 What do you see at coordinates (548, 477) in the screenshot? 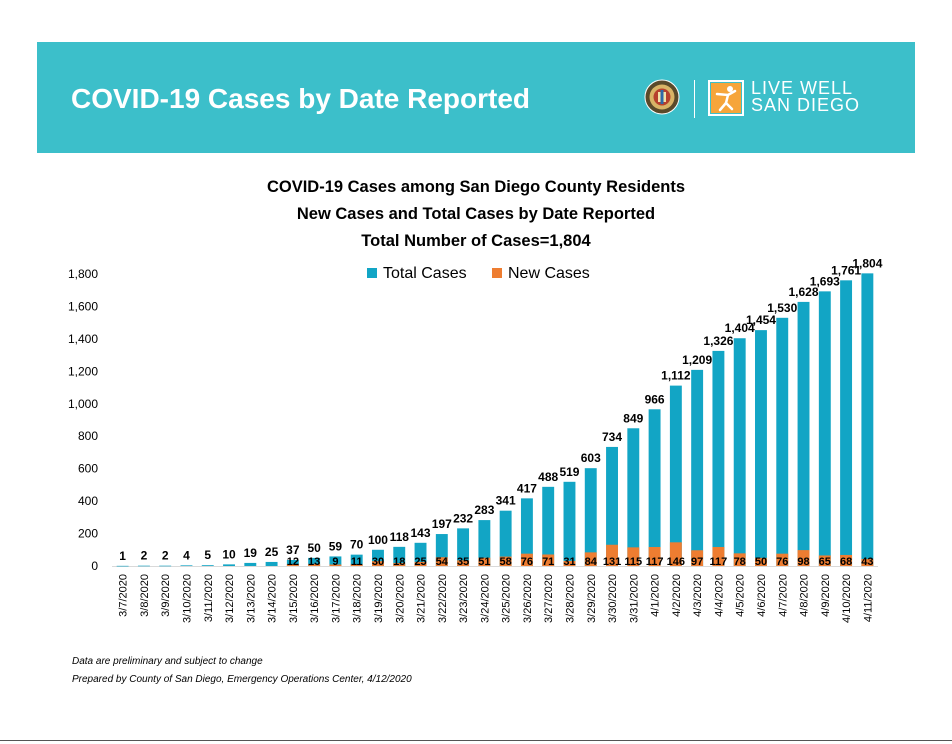
I see `total-cases-label: 488` at bounding box center [548, 477].